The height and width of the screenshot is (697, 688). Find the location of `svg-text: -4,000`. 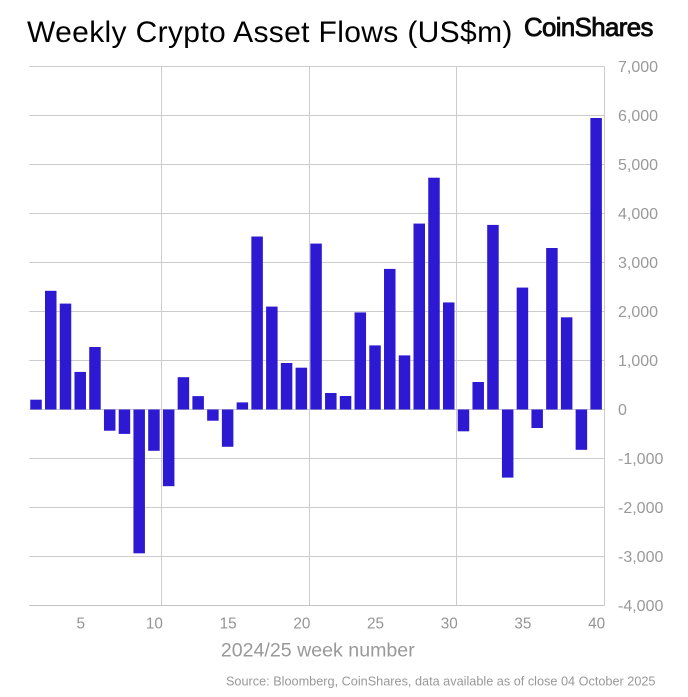

svg-text: -4,000 is located at coordinates (640, 606).